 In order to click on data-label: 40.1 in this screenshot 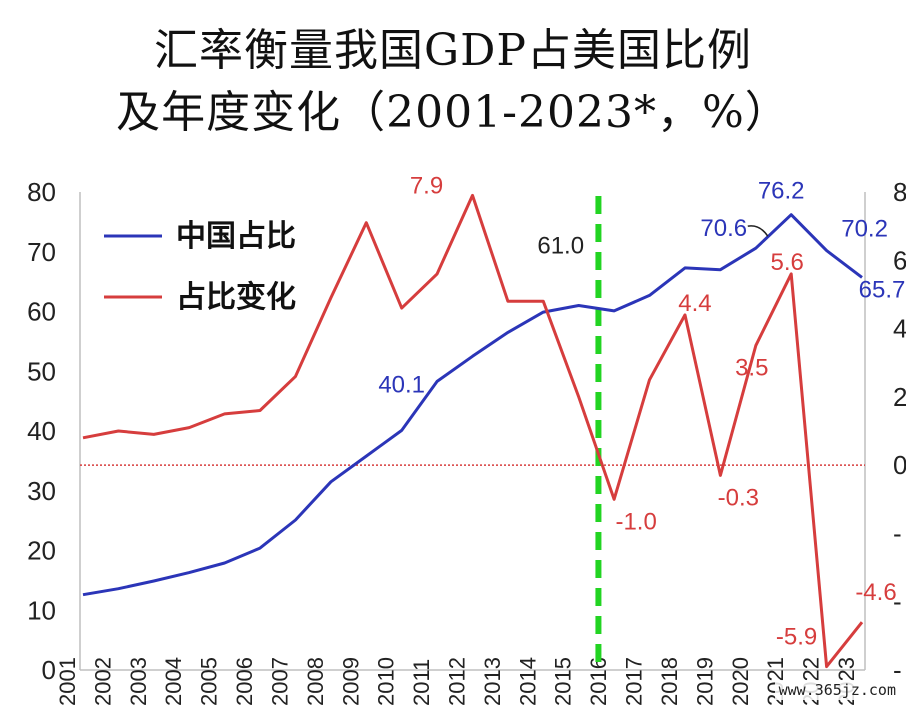, I will do `click(401, 384)`.